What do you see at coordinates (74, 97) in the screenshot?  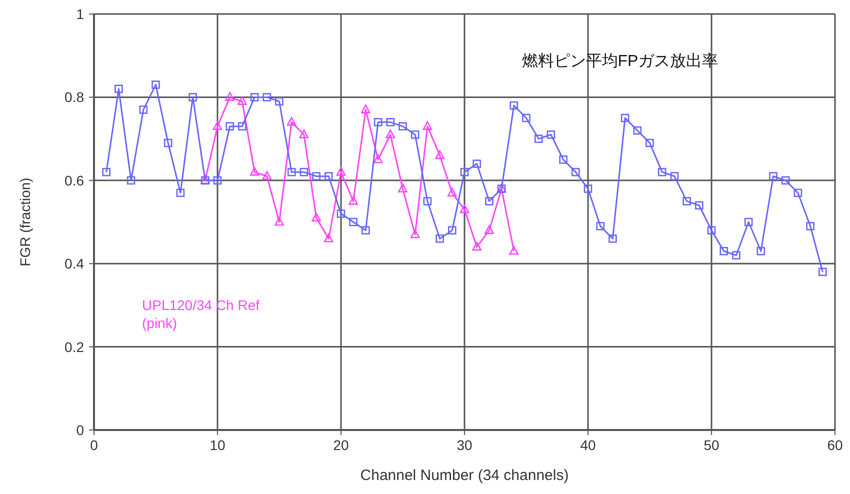 I see `y-tick-label: 0.8` at bounding box center [74, 97].